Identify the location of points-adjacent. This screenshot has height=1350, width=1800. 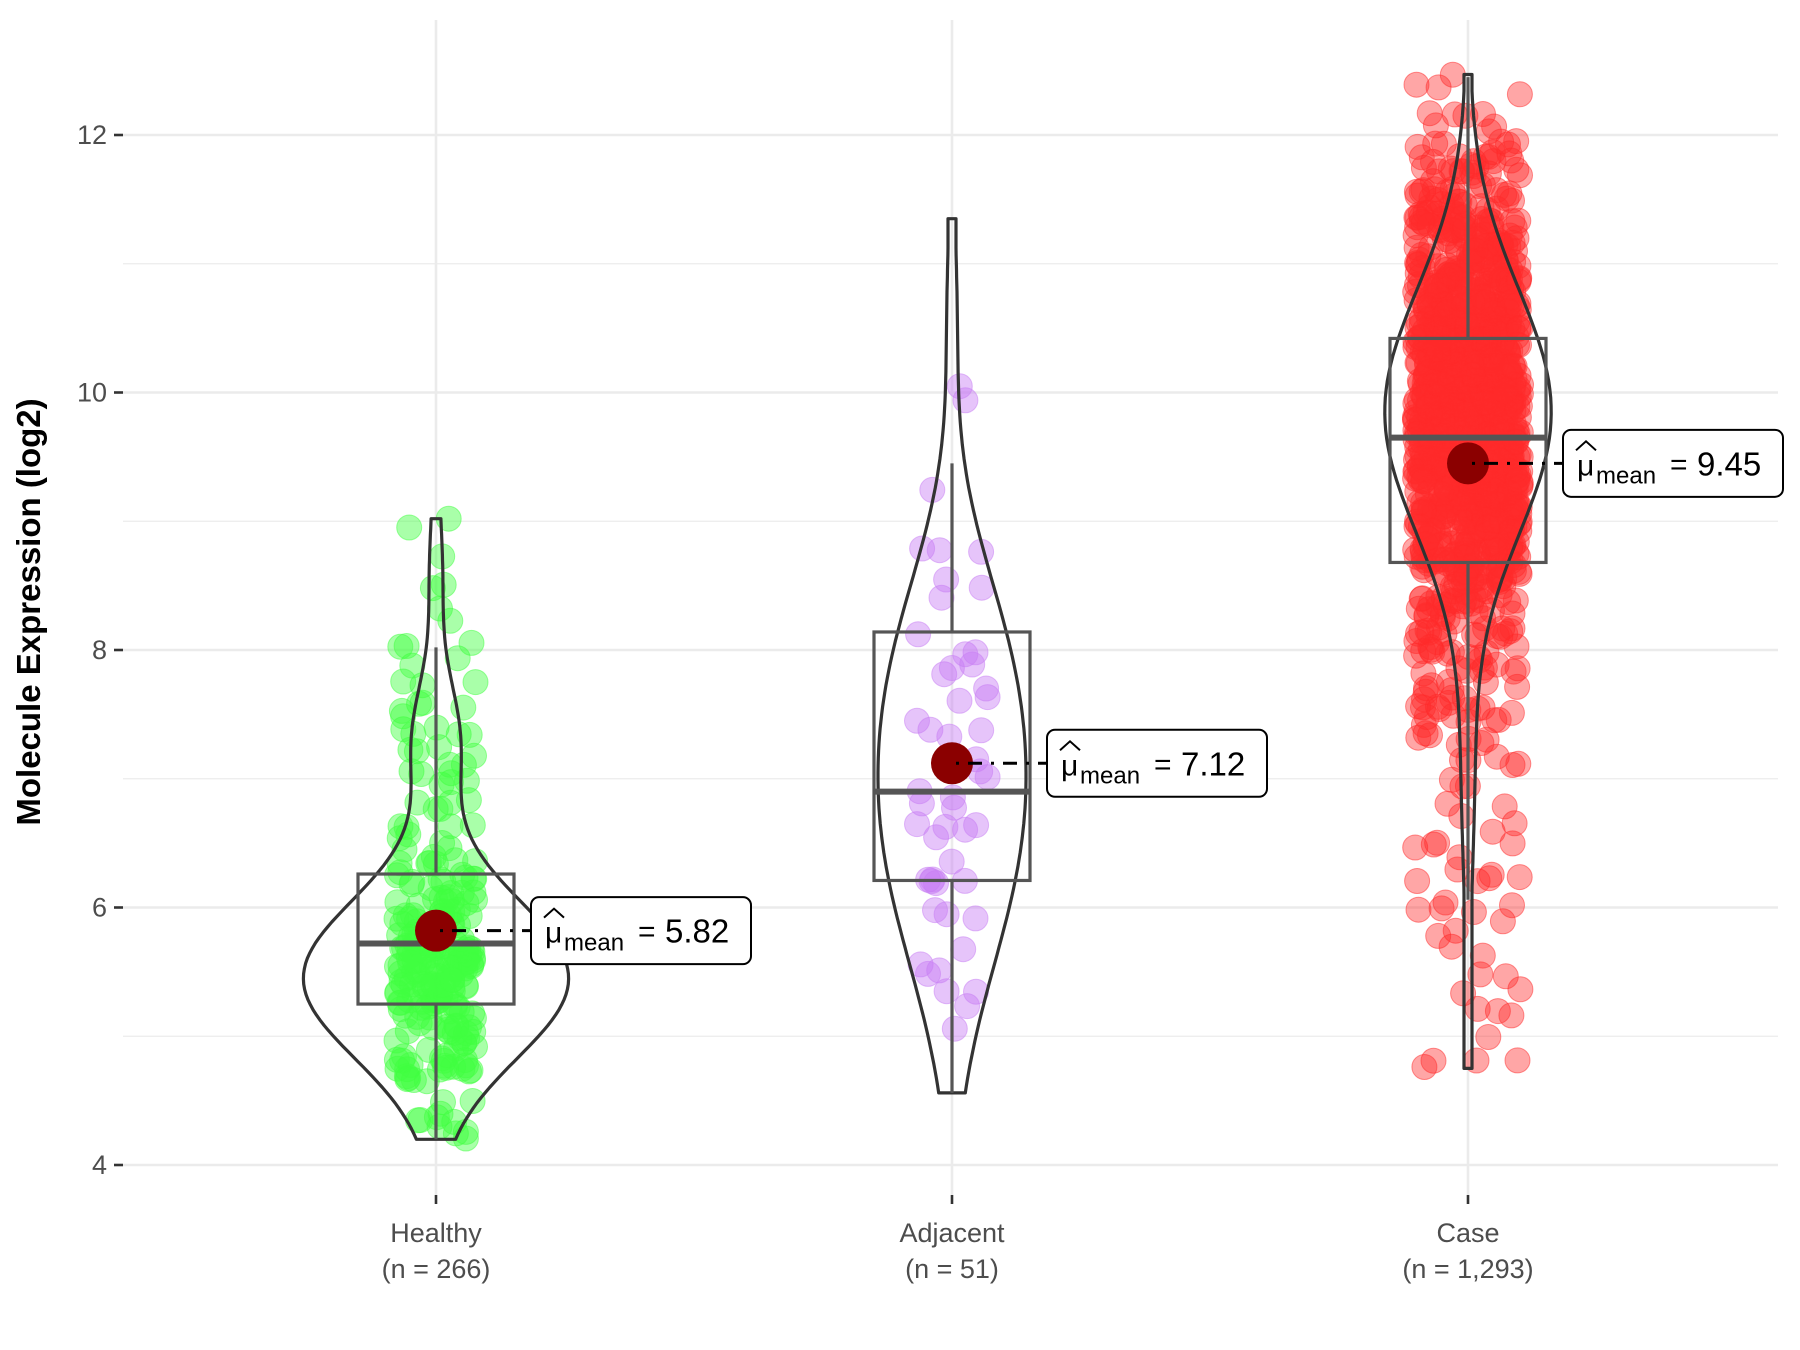
(952, 707).